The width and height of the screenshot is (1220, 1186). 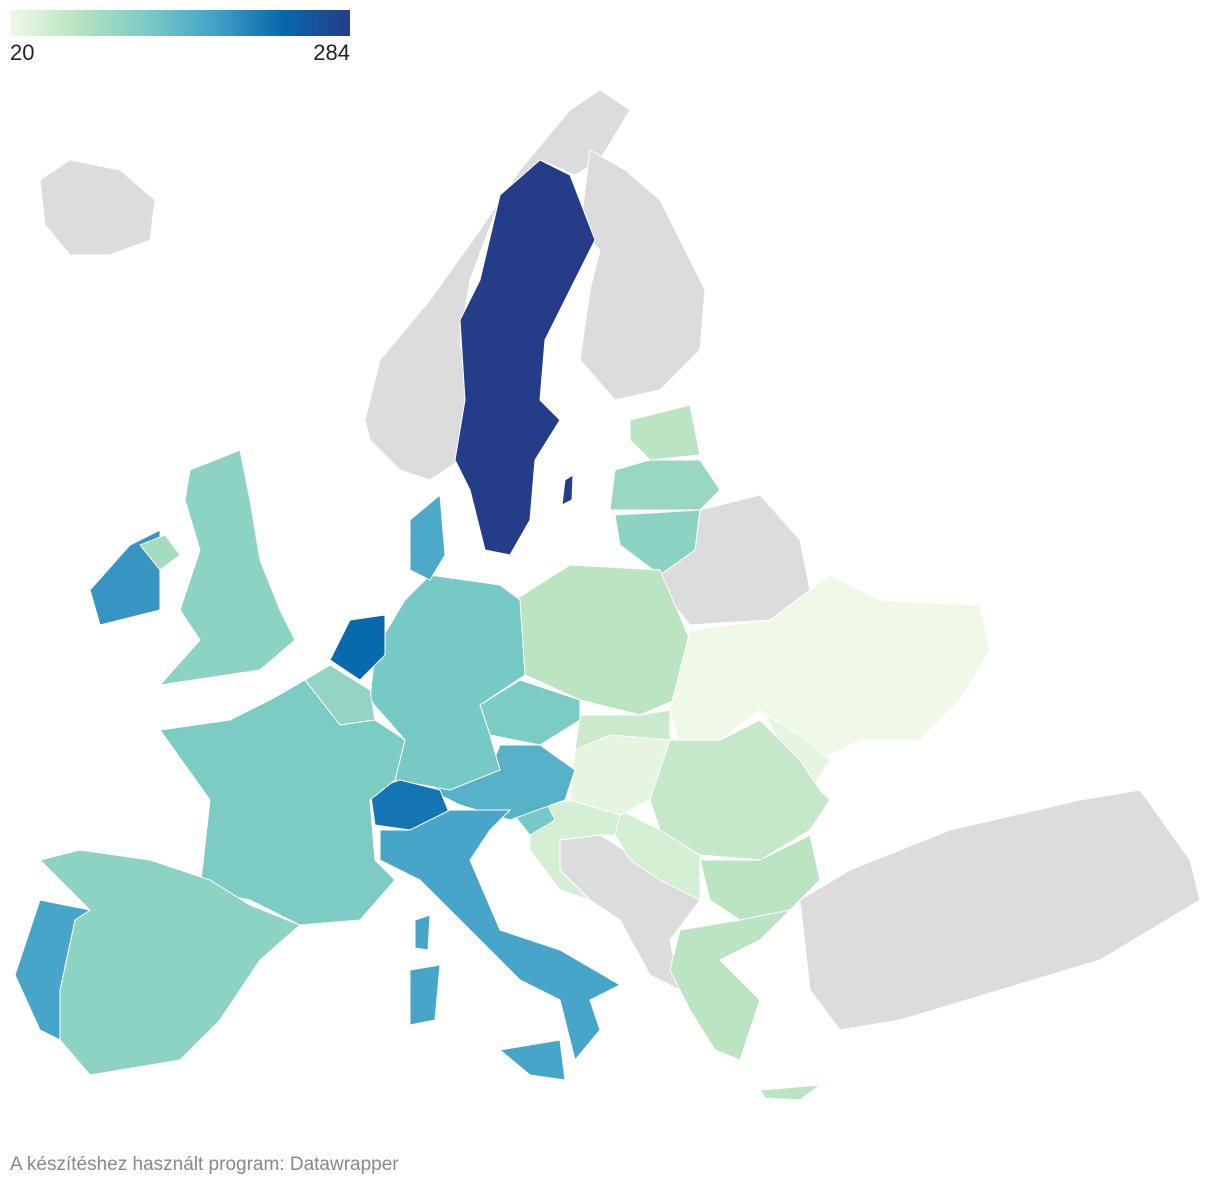 I want to click on legend-min: 20, so click(x=22, y=52).